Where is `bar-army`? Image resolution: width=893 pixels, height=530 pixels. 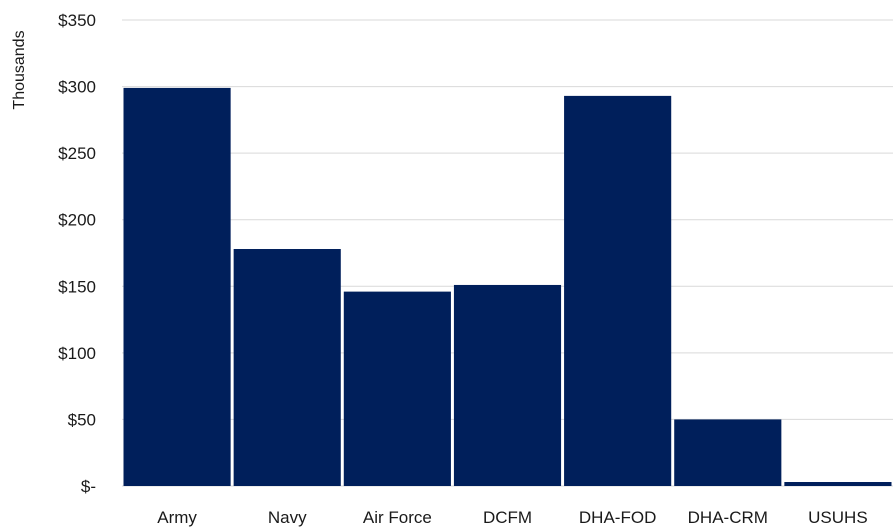
bar-army is located at coordinates (177, 286).